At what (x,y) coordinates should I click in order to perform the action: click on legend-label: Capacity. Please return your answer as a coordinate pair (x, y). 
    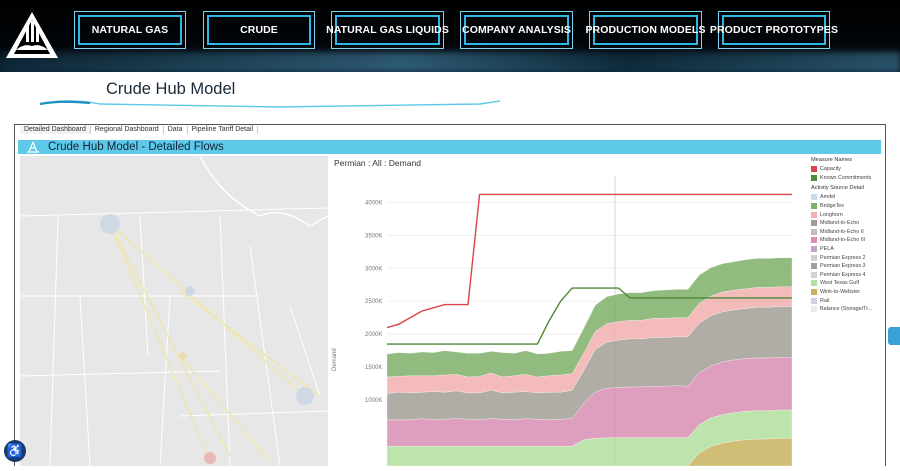
    Looking at the image, I should click on (830, 169).